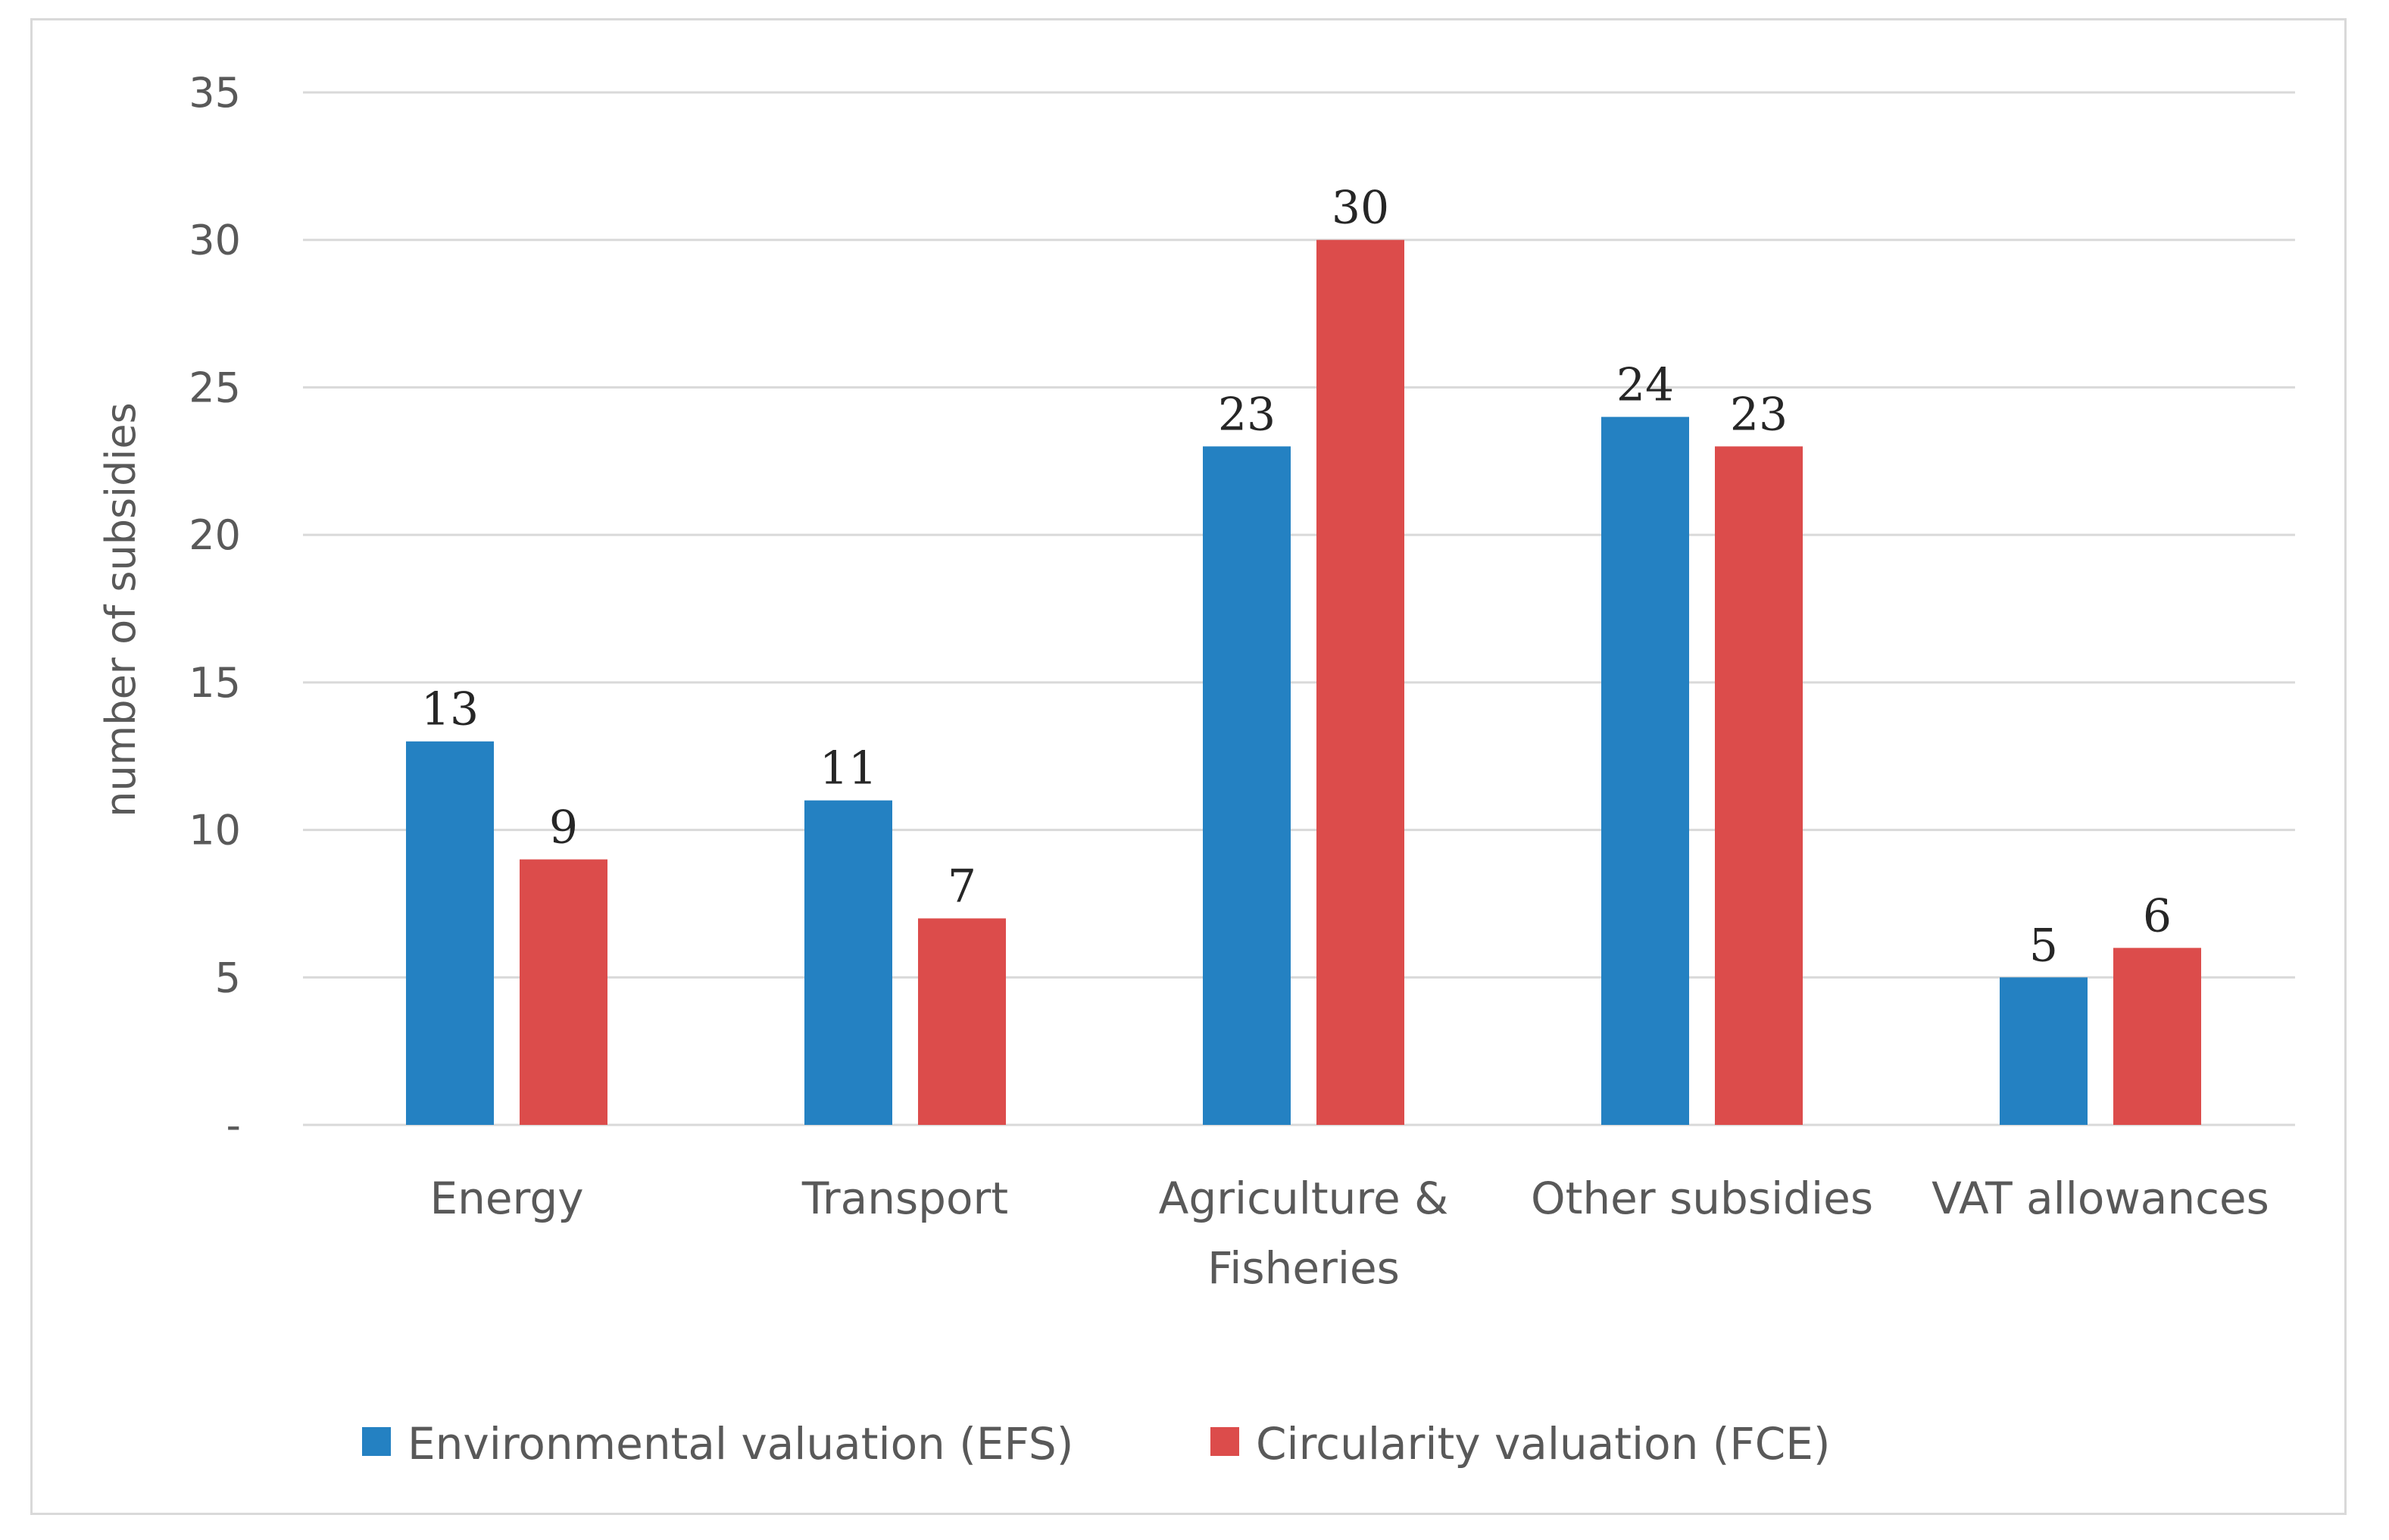 The image size is (2389, 1540). I want to click on data-label: 5, so click(2044, 945).